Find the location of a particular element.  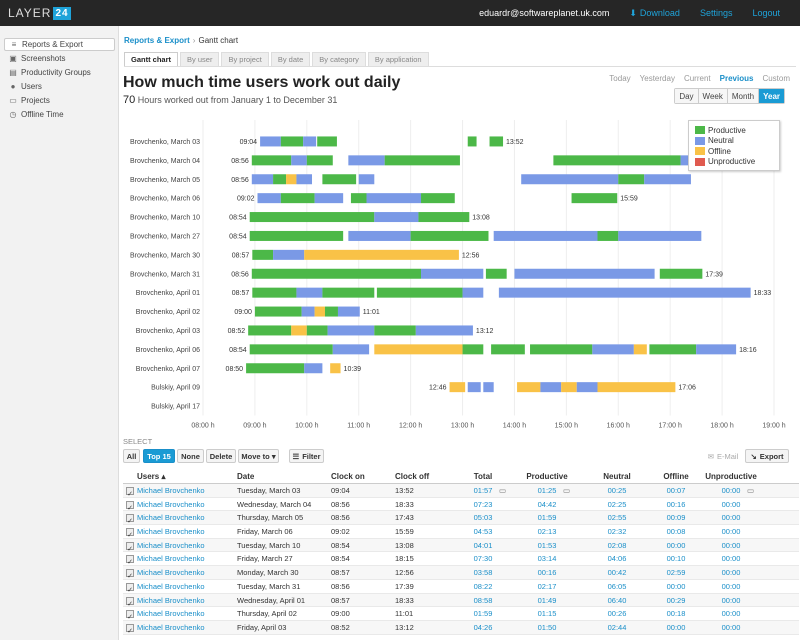

table-cell: 01:57 is located at coordinates (483, 490).